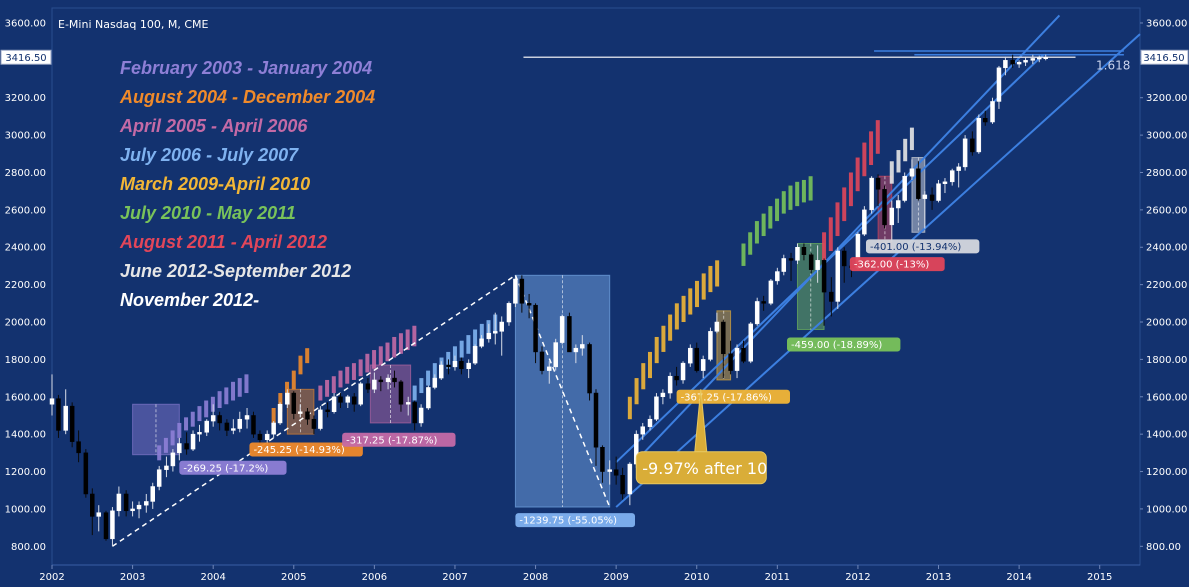  I want to click on x-tick-label: 2002, so click(51, 577).